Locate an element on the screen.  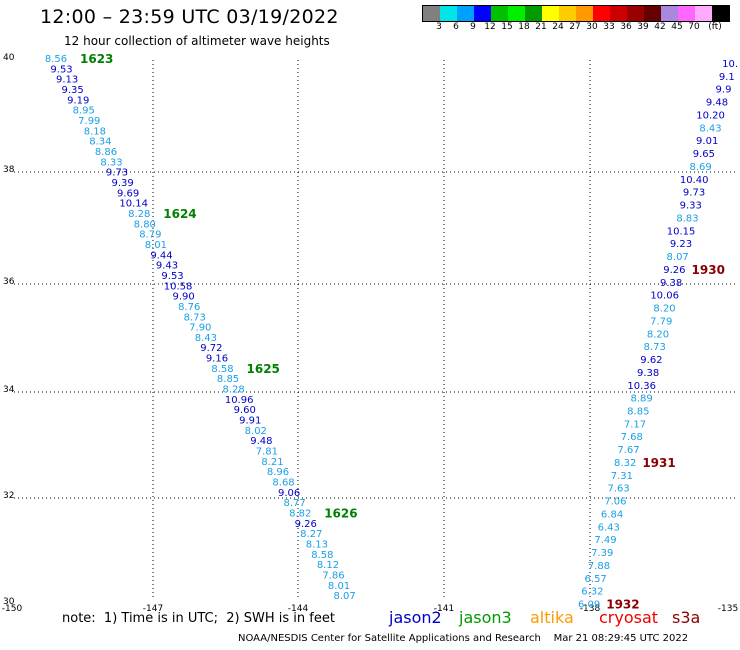
wave-height-point: 6.84 is located at coordinates (612, 514).